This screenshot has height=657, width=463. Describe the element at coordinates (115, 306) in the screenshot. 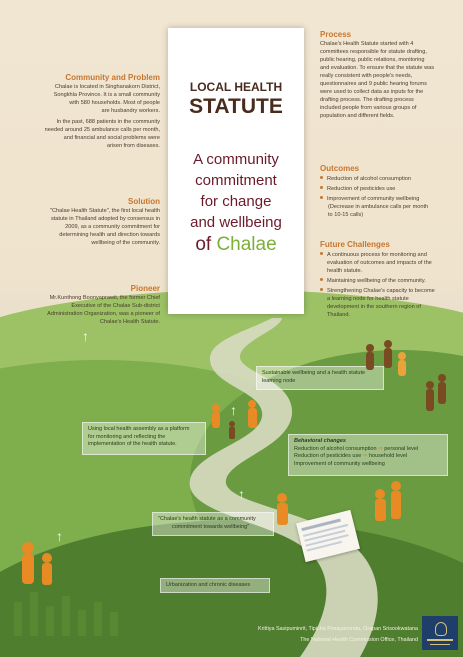

I see `pioneer-line: Executive of the Chalae Sub-district` at that location.